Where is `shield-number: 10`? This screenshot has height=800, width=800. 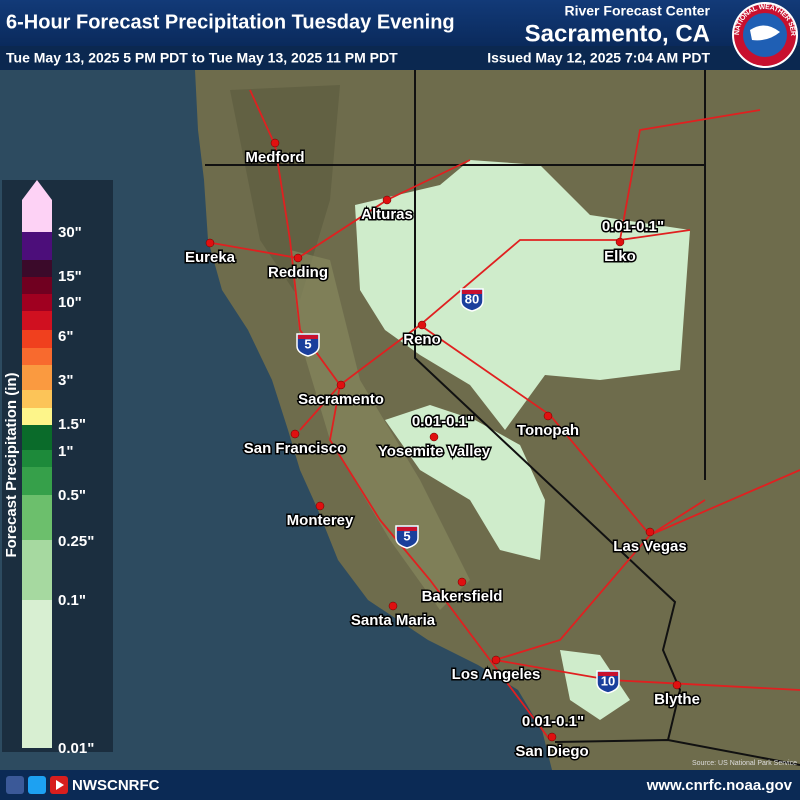 shield-number: 10 is located at coordinates (608, 680).